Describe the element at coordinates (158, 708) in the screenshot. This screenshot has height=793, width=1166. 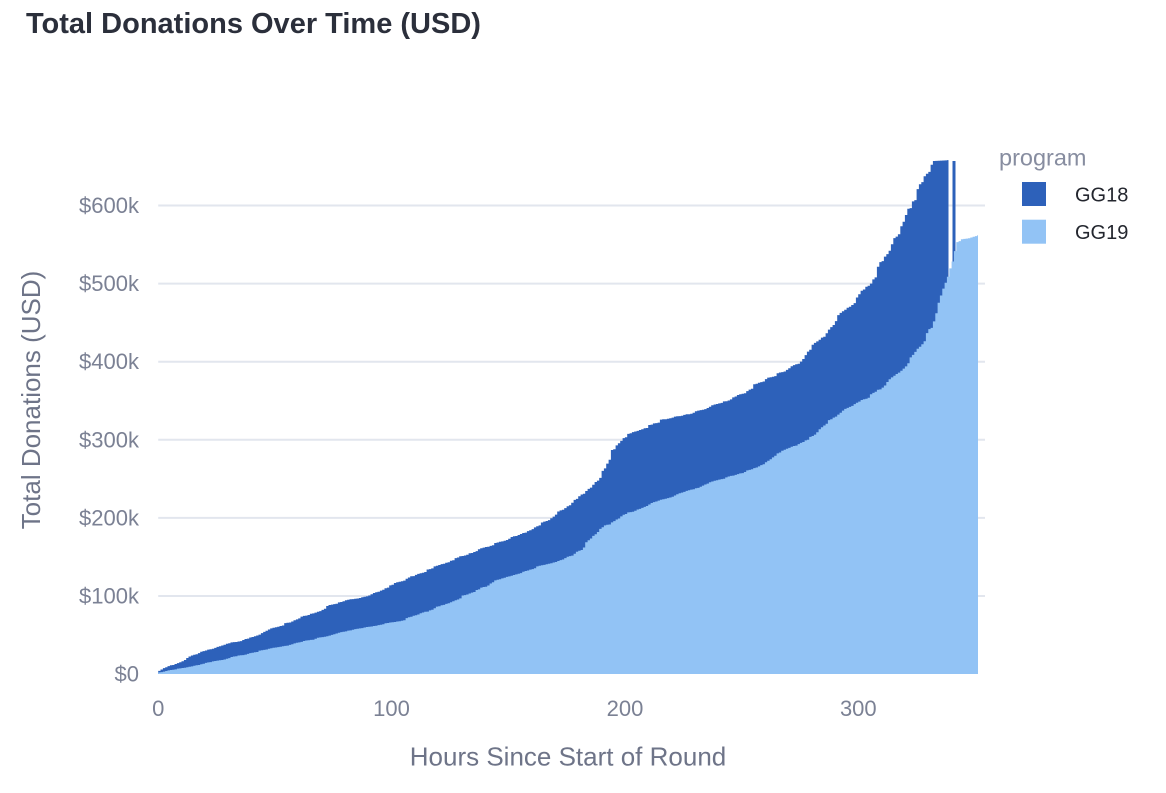
I see `svg-text: 0` at that location.